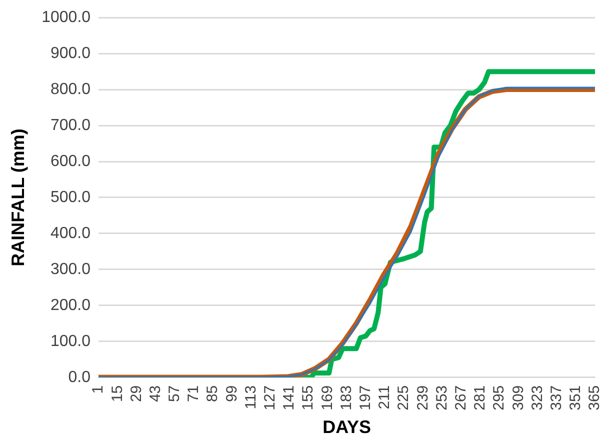  I want to click on x-tick-label: 225, so click(403, 397).